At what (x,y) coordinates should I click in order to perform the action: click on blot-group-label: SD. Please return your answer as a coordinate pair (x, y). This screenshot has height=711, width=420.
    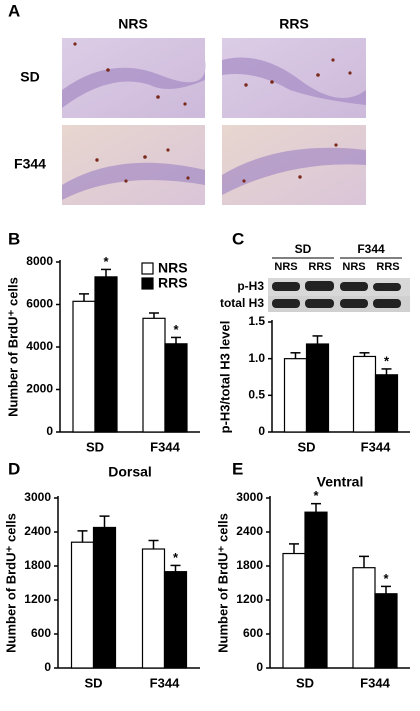
    Looking at the image, I should click on (303, 249).